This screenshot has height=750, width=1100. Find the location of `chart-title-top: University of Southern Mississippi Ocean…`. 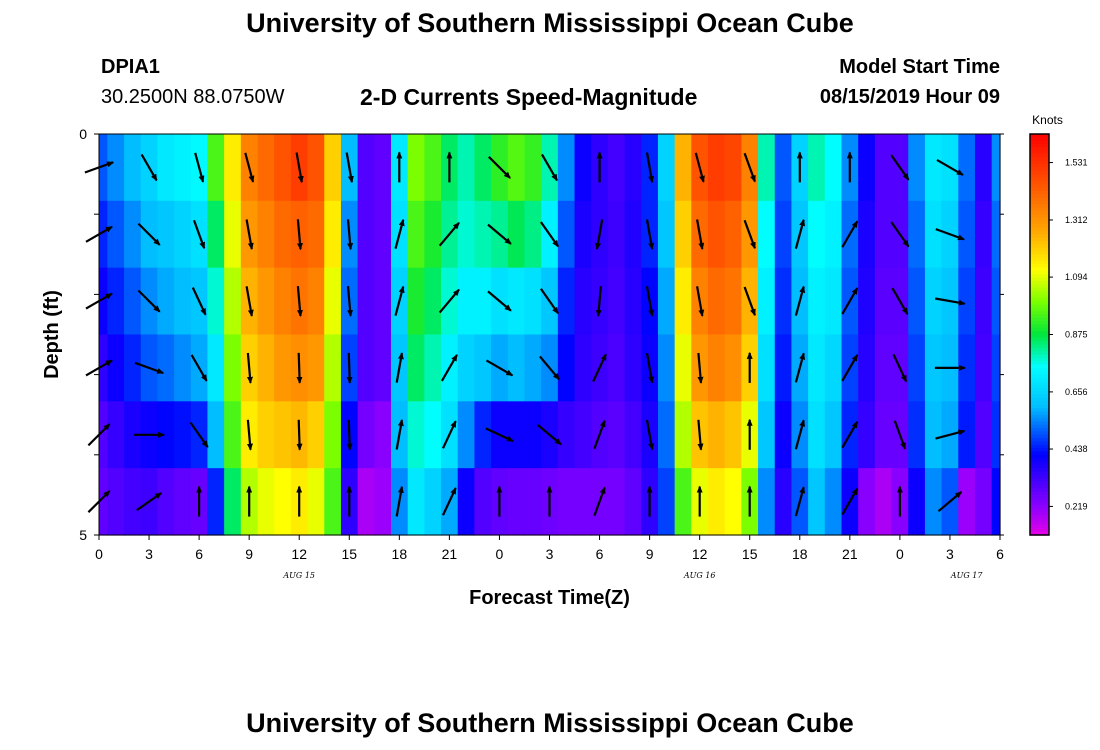

chart-title-top: University of Southern Mississippi Ocean… is located at coordinates (550, 23).